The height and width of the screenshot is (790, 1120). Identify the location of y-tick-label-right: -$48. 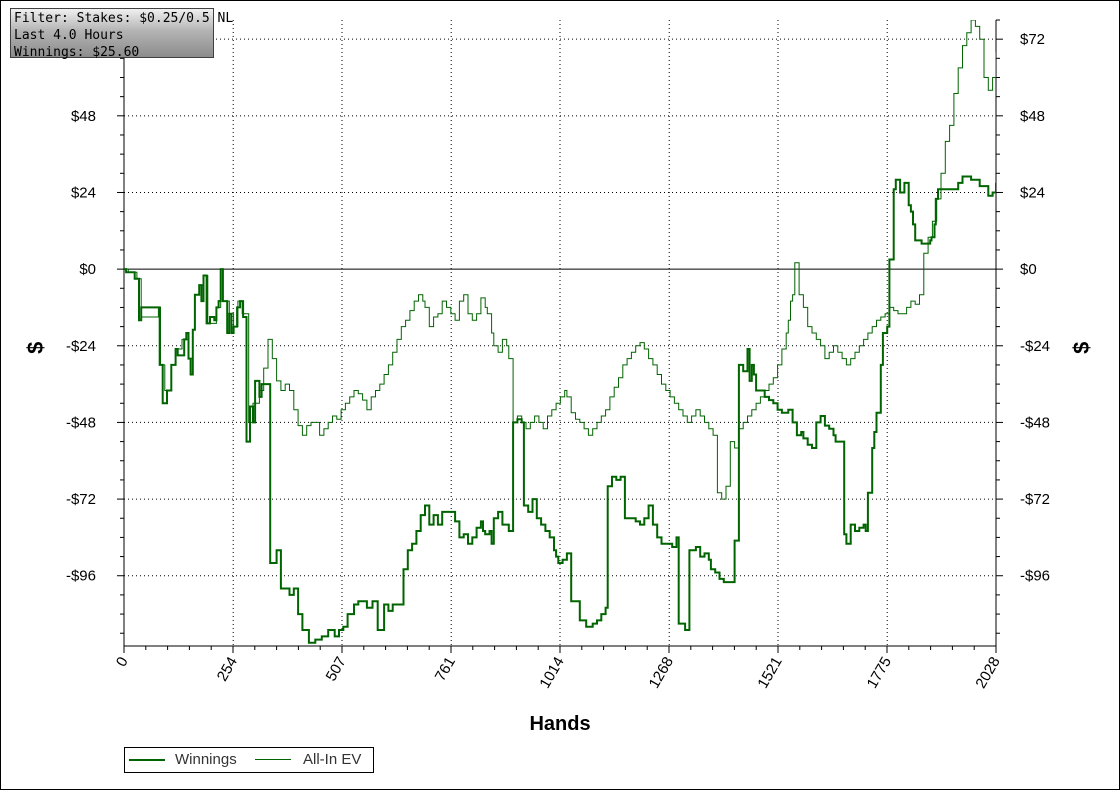
(1035, 422).